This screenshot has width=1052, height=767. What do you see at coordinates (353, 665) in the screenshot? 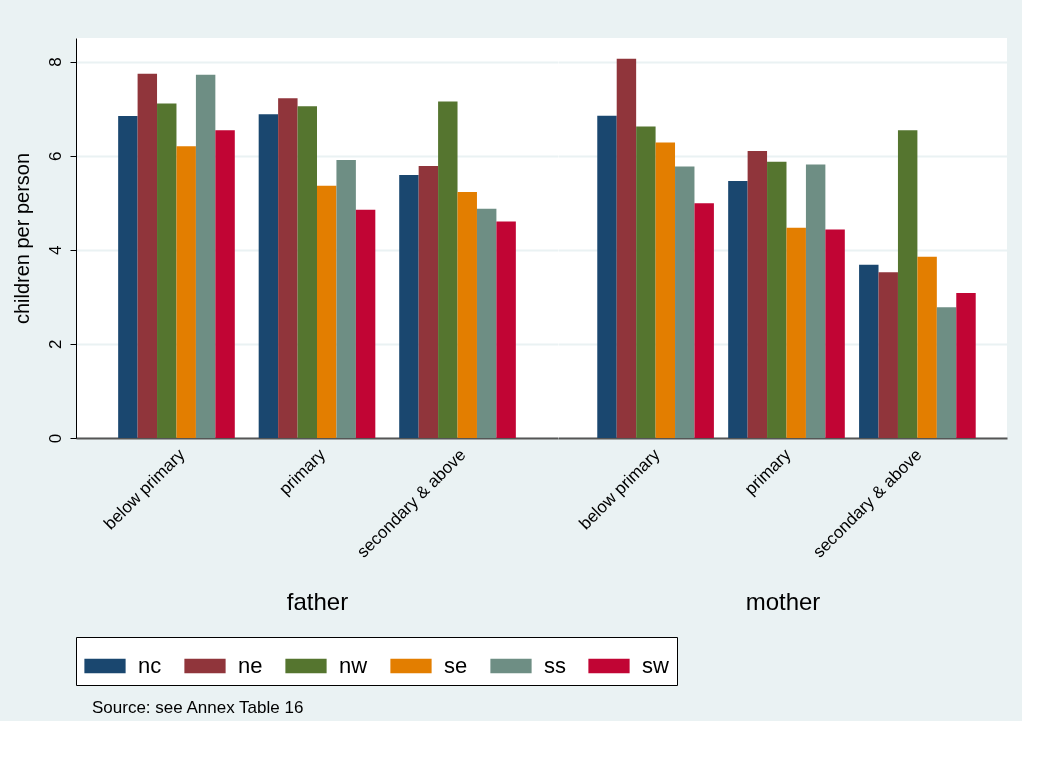
I see `legend-label: nw` at bounding box center [353, 665].